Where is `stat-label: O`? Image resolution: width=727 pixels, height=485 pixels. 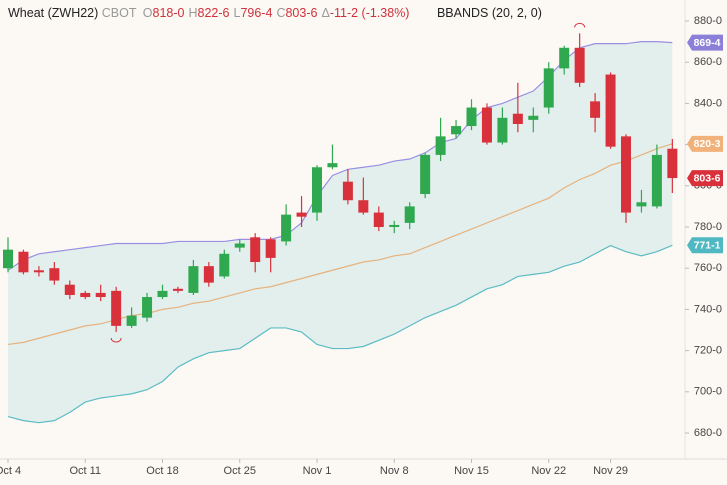
stat-label: O is located at coordinates (147, 13).